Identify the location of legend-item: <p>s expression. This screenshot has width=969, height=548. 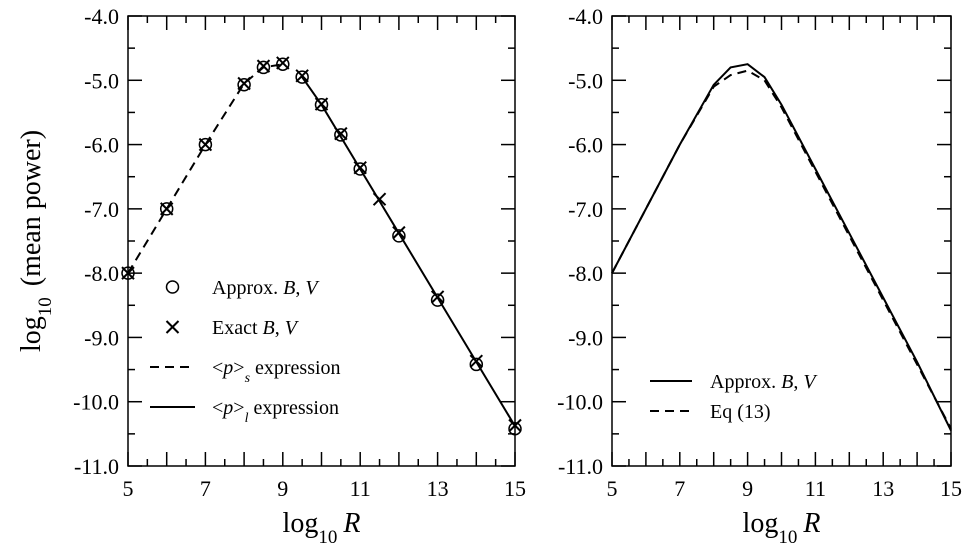
(245, 371).